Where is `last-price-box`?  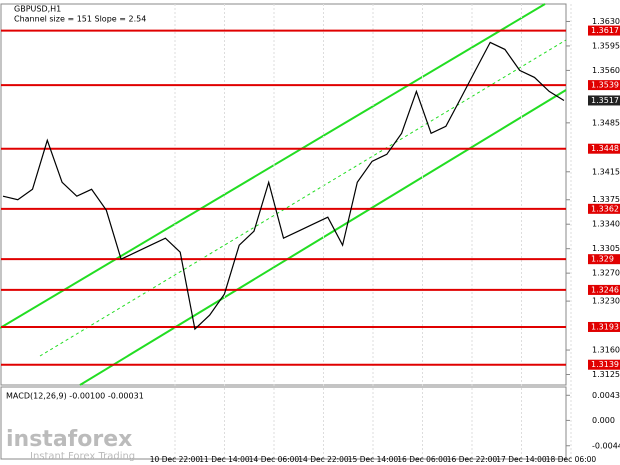 last-price-box is located at coordinates (604, 100).